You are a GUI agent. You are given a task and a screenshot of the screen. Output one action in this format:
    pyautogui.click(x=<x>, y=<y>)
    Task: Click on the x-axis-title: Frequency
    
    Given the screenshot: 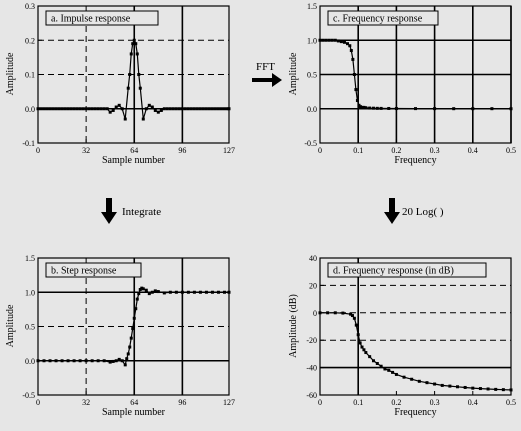 What is the action you would take?
    pyautogui.click(x=415, y=412)
    